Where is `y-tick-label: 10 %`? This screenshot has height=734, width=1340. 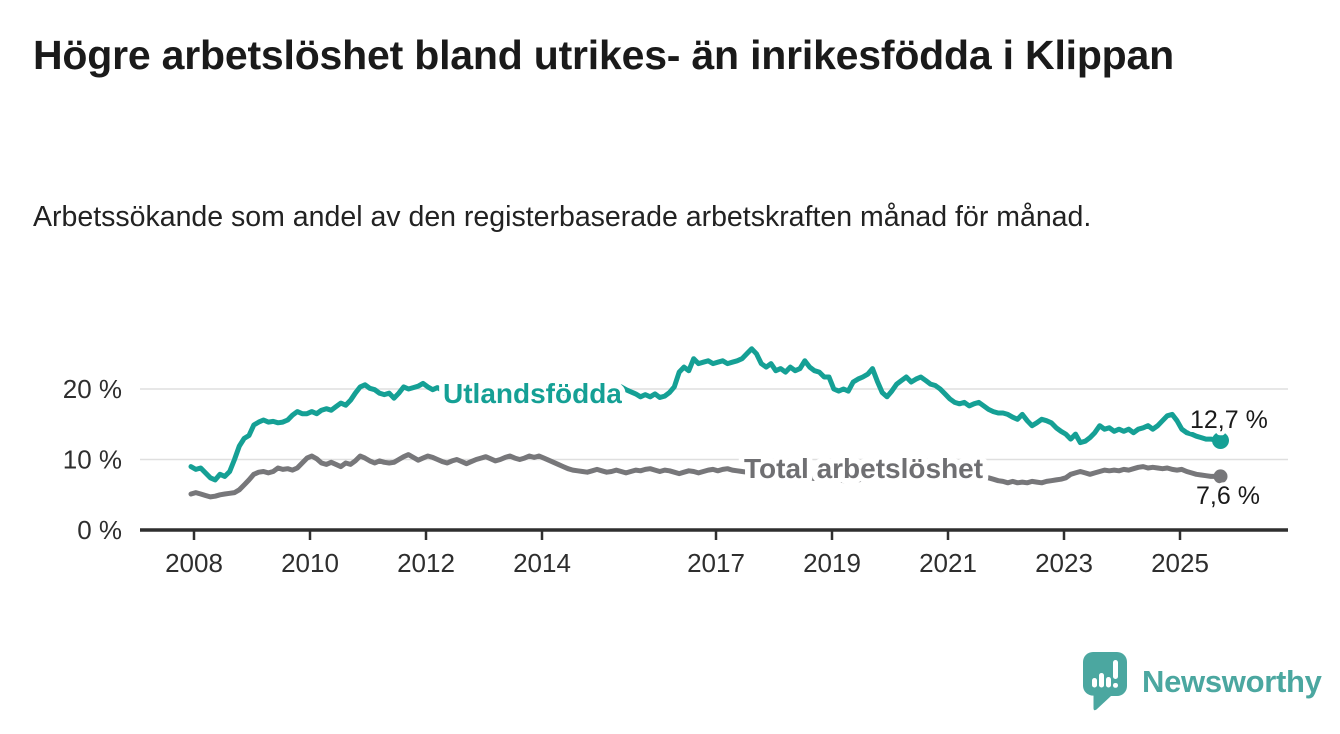
y-tick-label: 10 % is located at coordinates (92, 460).